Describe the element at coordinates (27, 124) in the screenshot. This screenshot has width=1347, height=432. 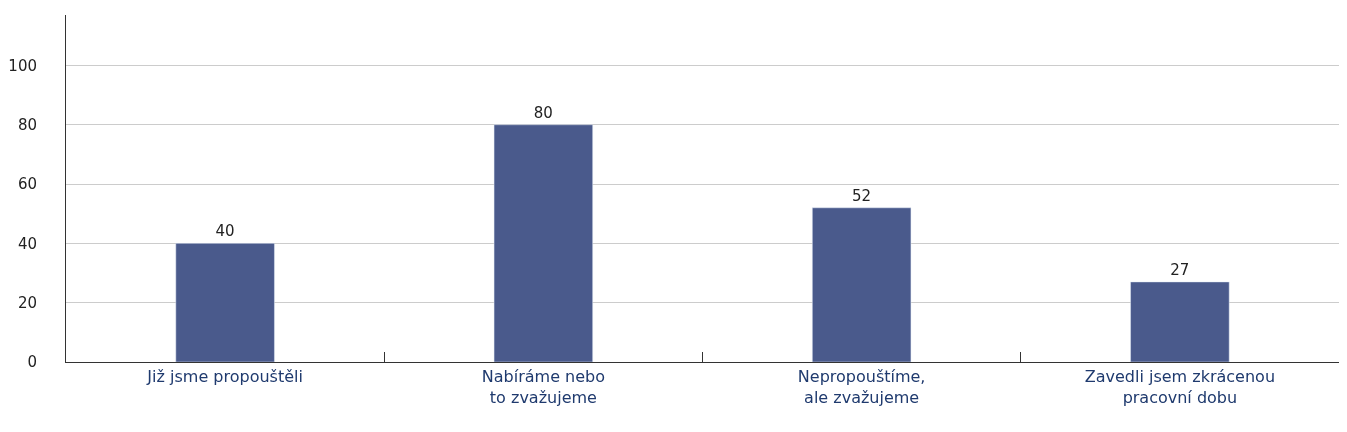
I see `y-tick-label: 80` at that location.